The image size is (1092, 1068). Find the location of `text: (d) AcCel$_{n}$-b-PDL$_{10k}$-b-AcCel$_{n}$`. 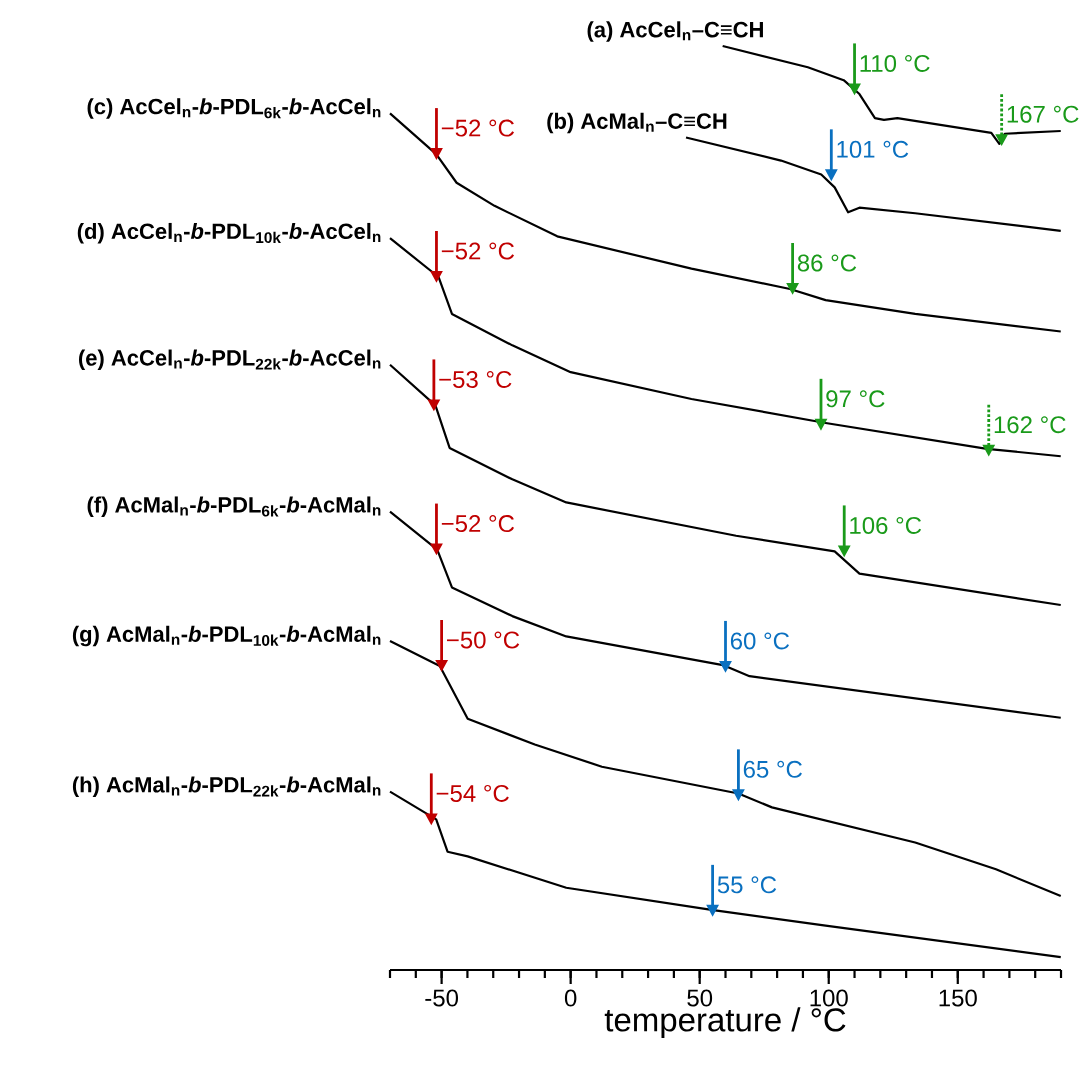

text: (d) AcCel$_{n}$-b-PDL$_{10k}$-b-AcCel$_{n}$ is located at coordinates (229, 233).